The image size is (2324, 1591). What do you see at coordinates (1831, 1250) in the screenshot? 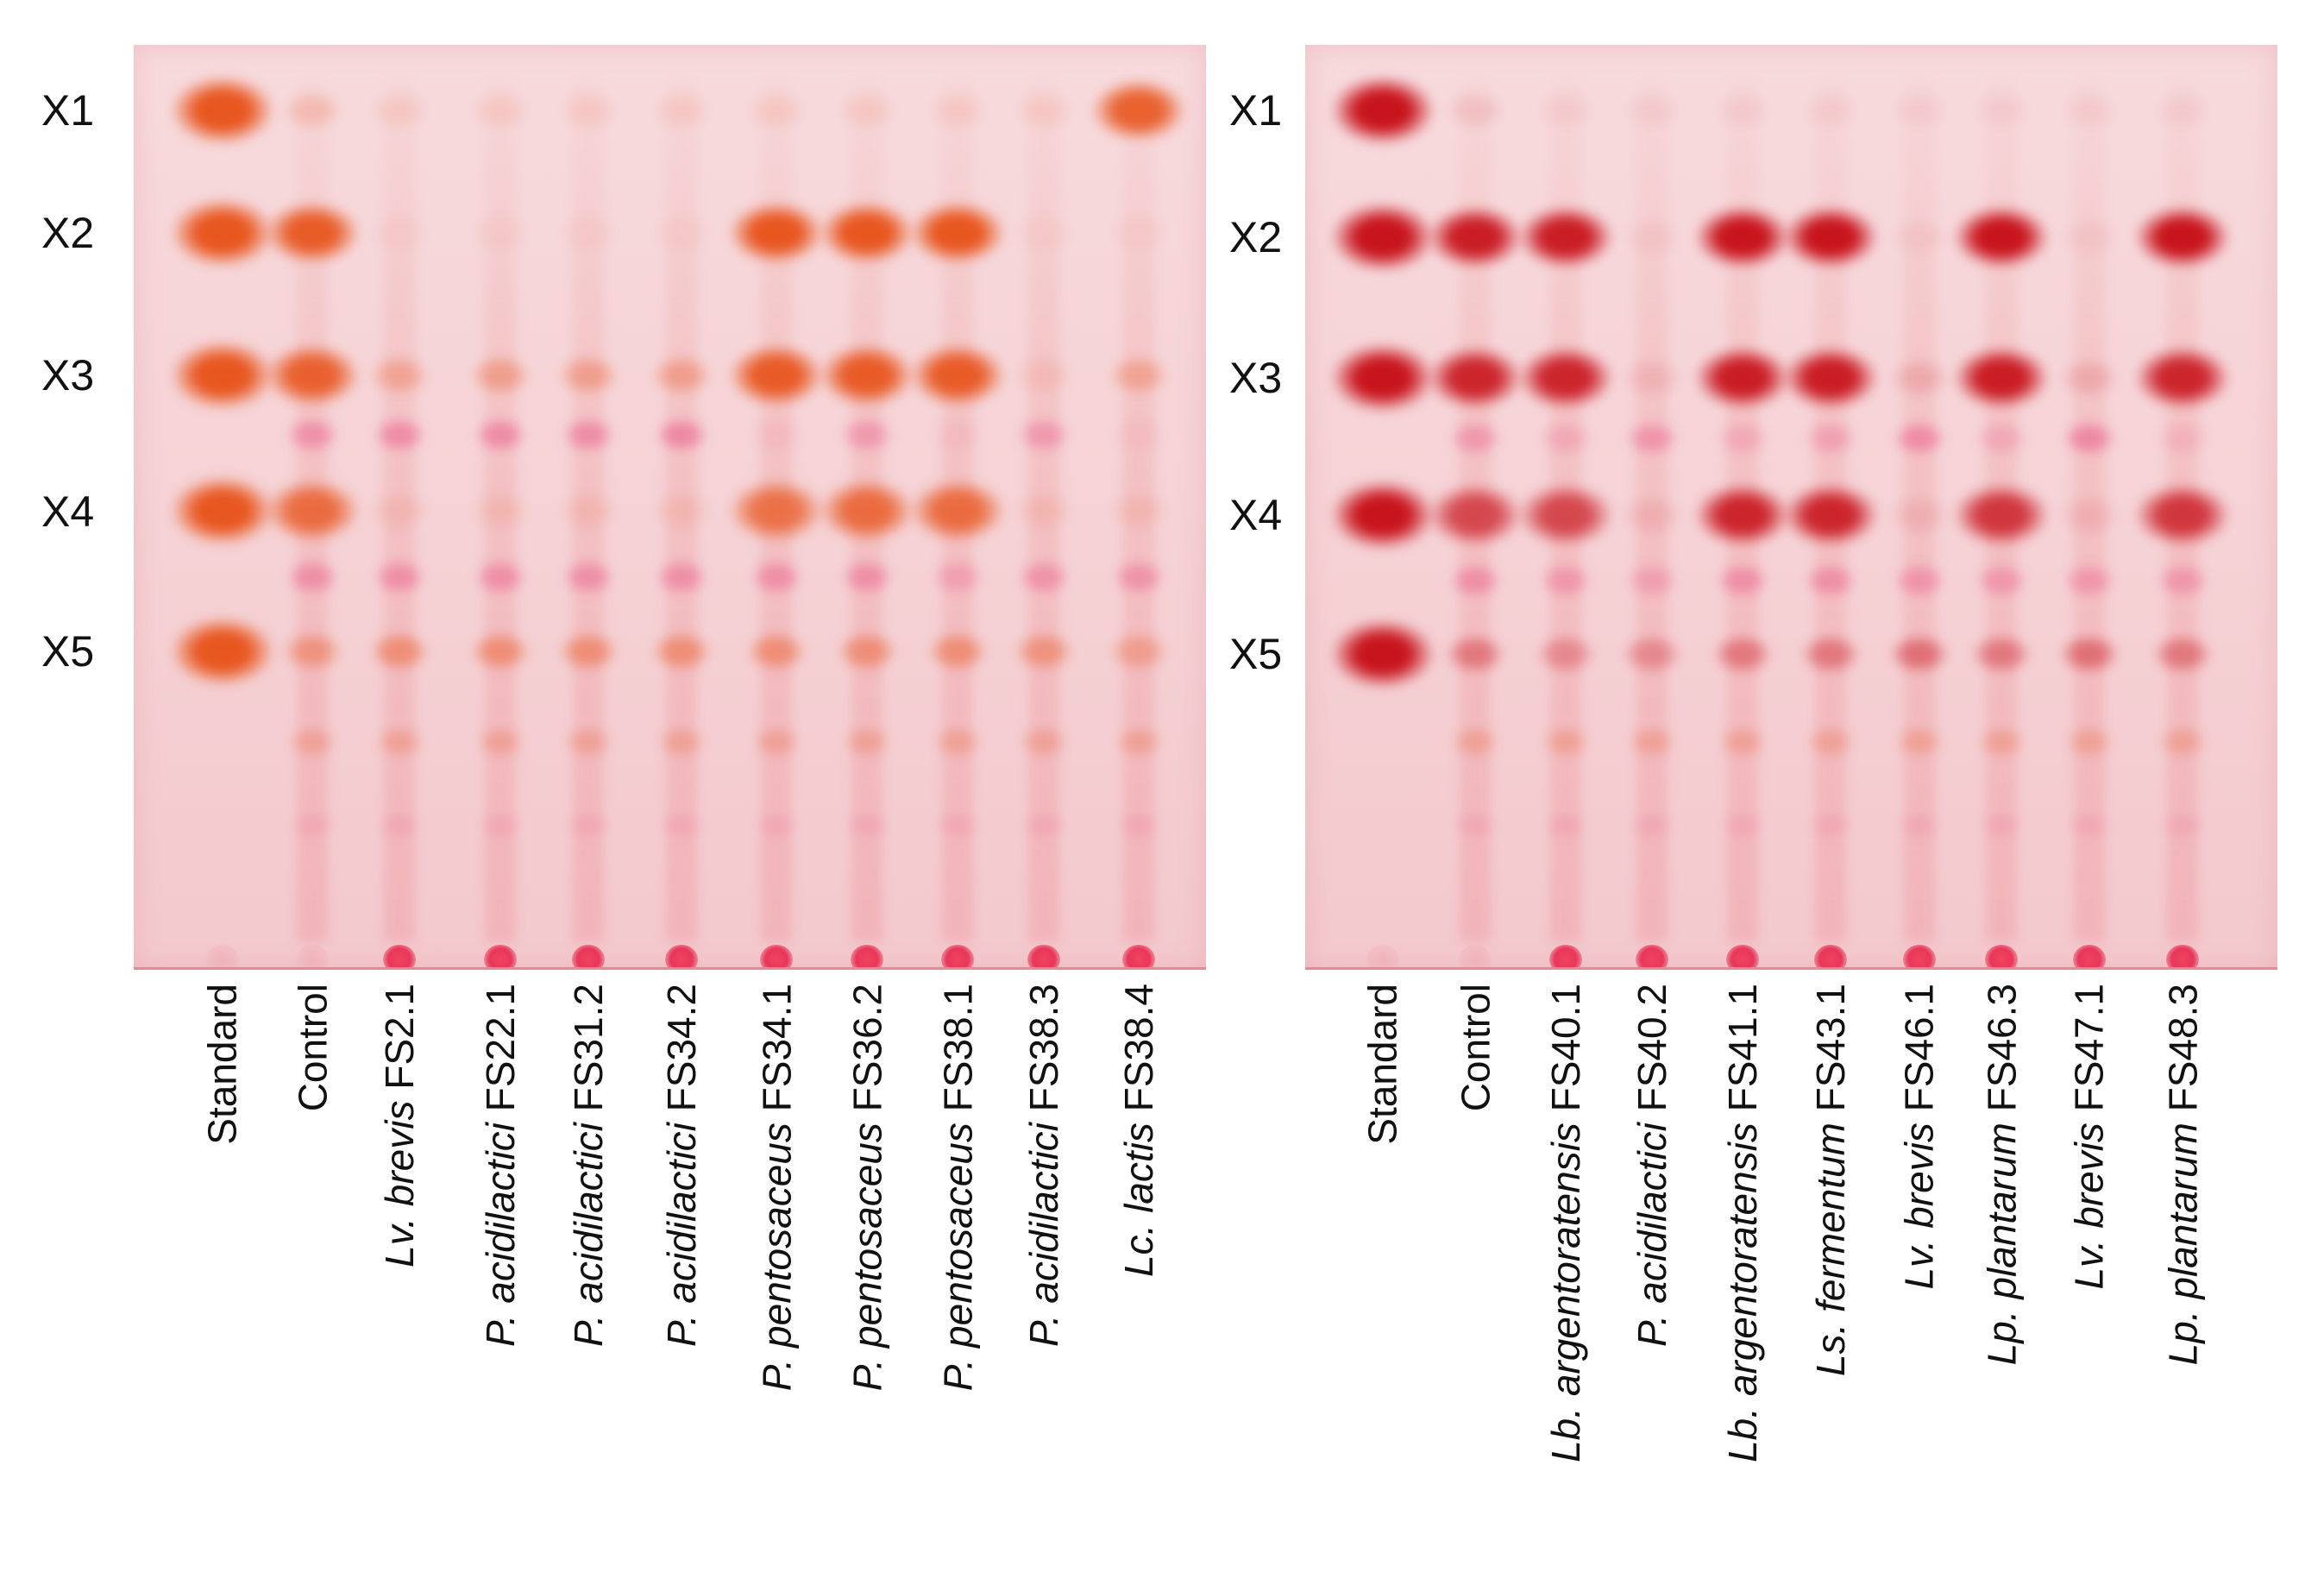
I see `species-name: Ls. fermentum` at bounding box center [1831, 1250].